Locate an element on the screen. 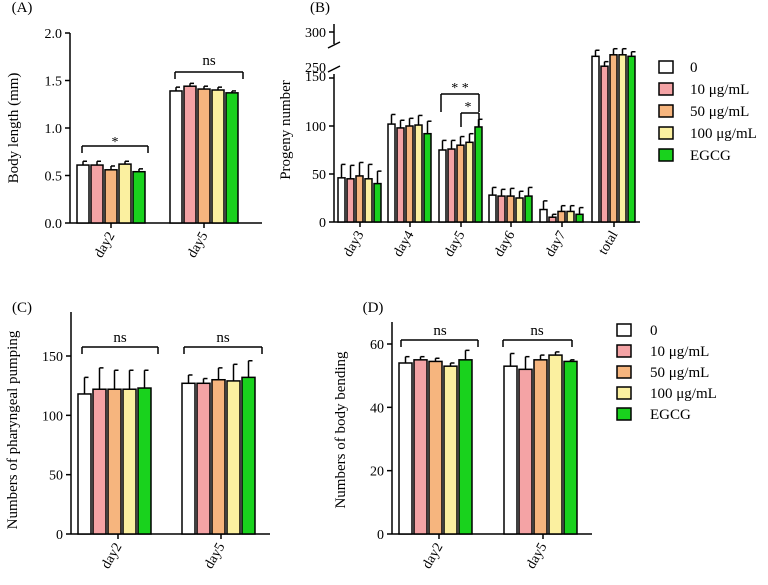  panel-d-tick-label: 60 is located at coordinates (377, 345).